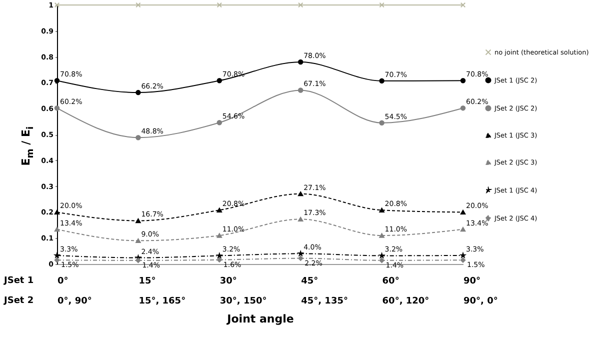 The width and height of the screenshot is (599, 337). I want to click on text: 90°, 0°, so click(481, 301).